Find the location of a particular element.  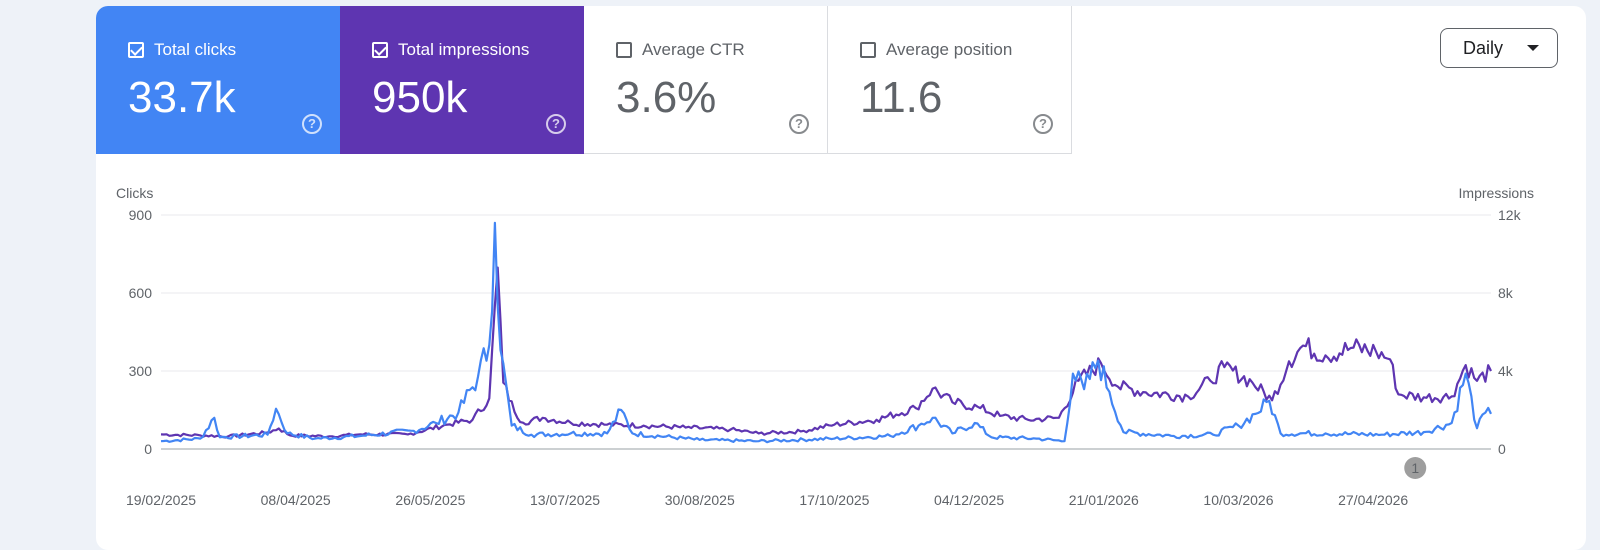

x-tick-label: 08/04/2025 is located at coordinates (296, 500).